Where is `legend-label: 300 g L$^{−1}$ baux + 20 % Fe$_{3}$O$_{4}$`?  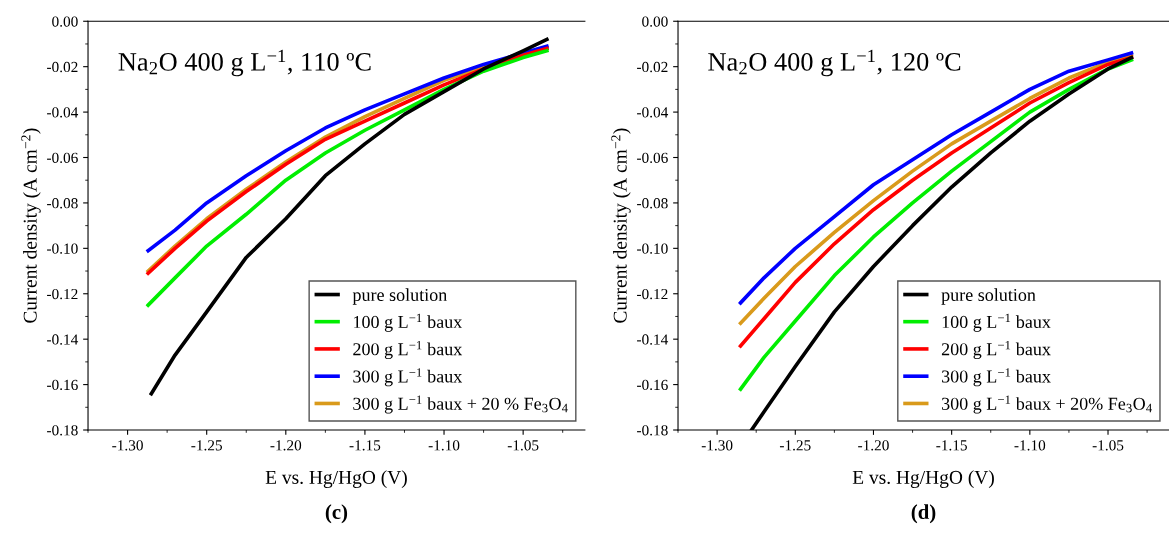 legend-label: 300 g L$^{−1}$ baux + 20 % Fe$_{3}$O$_{4}$ is located at coordinates (460, 404).